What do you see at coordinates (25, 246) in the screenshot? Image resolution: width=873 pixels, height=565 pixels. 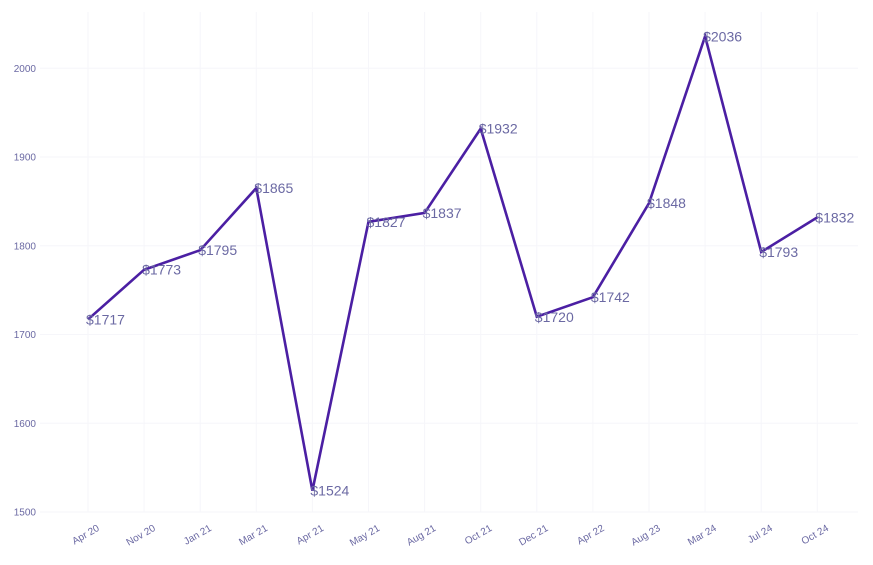 I see `y-tick-label: 1800` at bounding box center [25, 246].